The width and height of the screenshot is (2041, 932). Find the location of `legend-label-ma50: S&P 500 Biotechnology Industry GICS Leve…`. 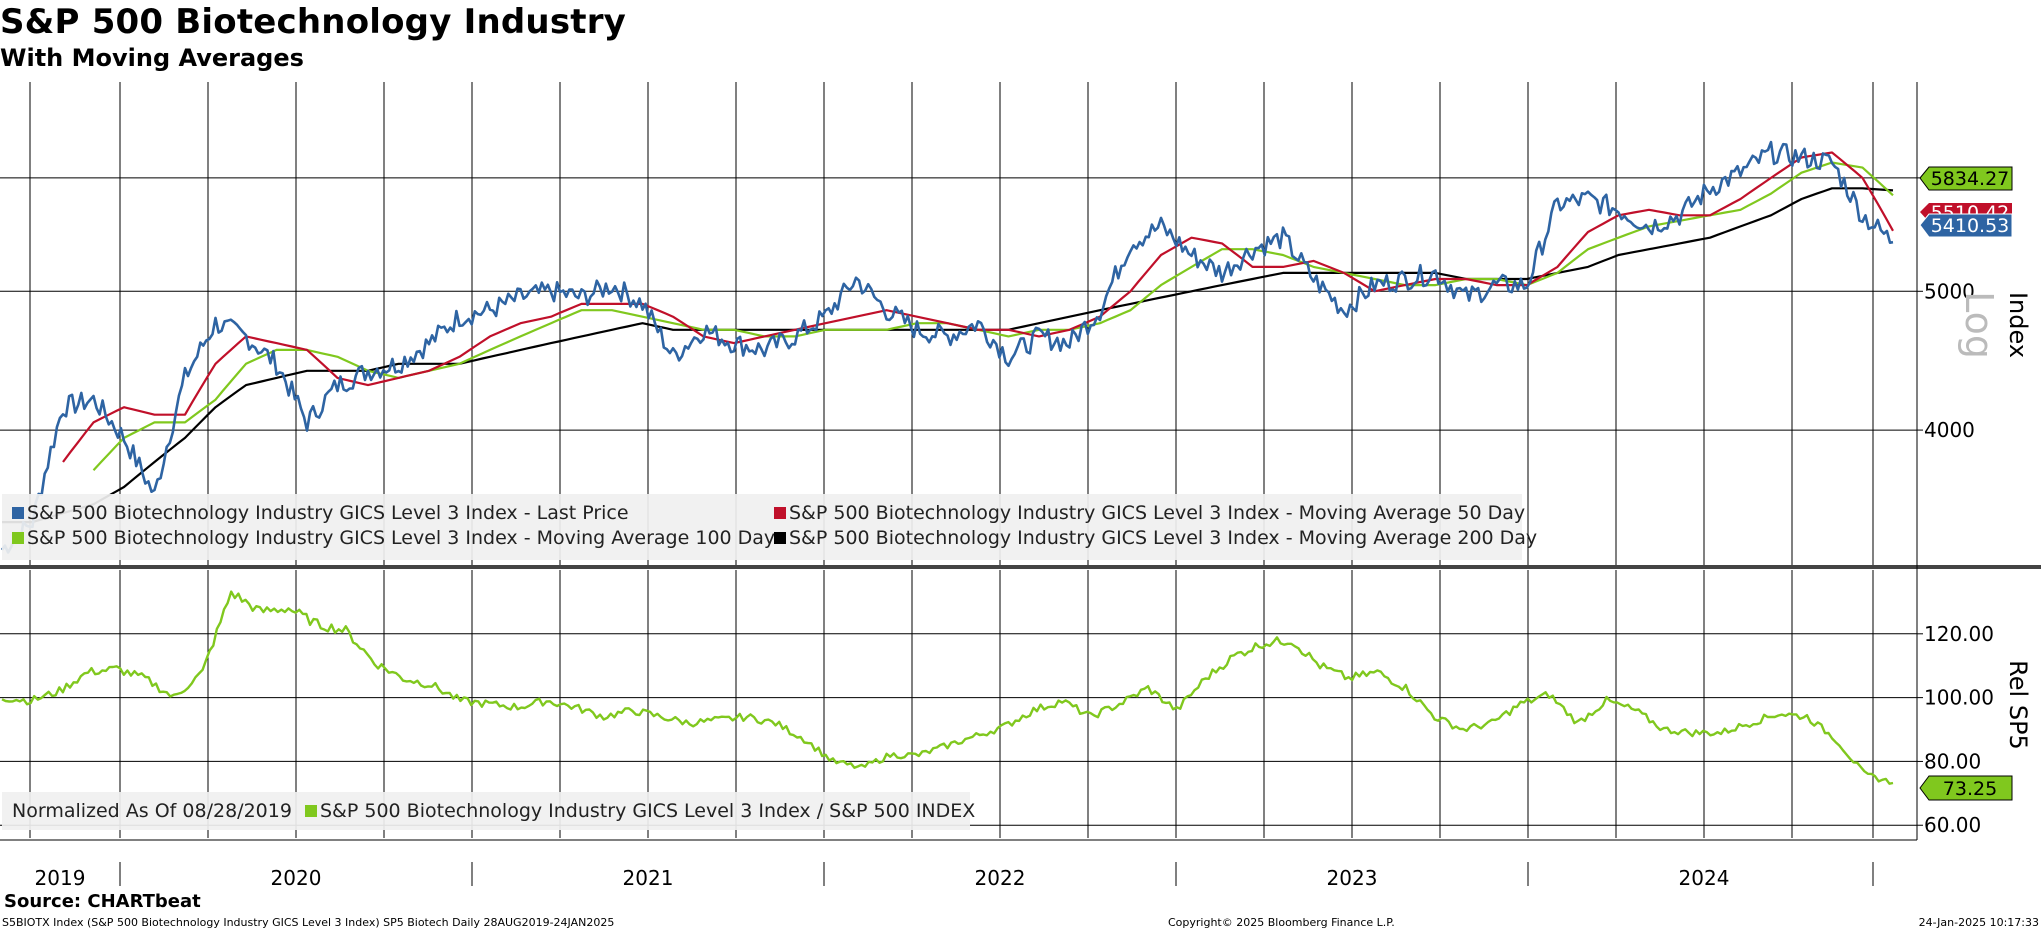

legend-label-ma50: S&P 500 Biotechnology Industry GICS Leve… is located at coordinates (1157, 513).